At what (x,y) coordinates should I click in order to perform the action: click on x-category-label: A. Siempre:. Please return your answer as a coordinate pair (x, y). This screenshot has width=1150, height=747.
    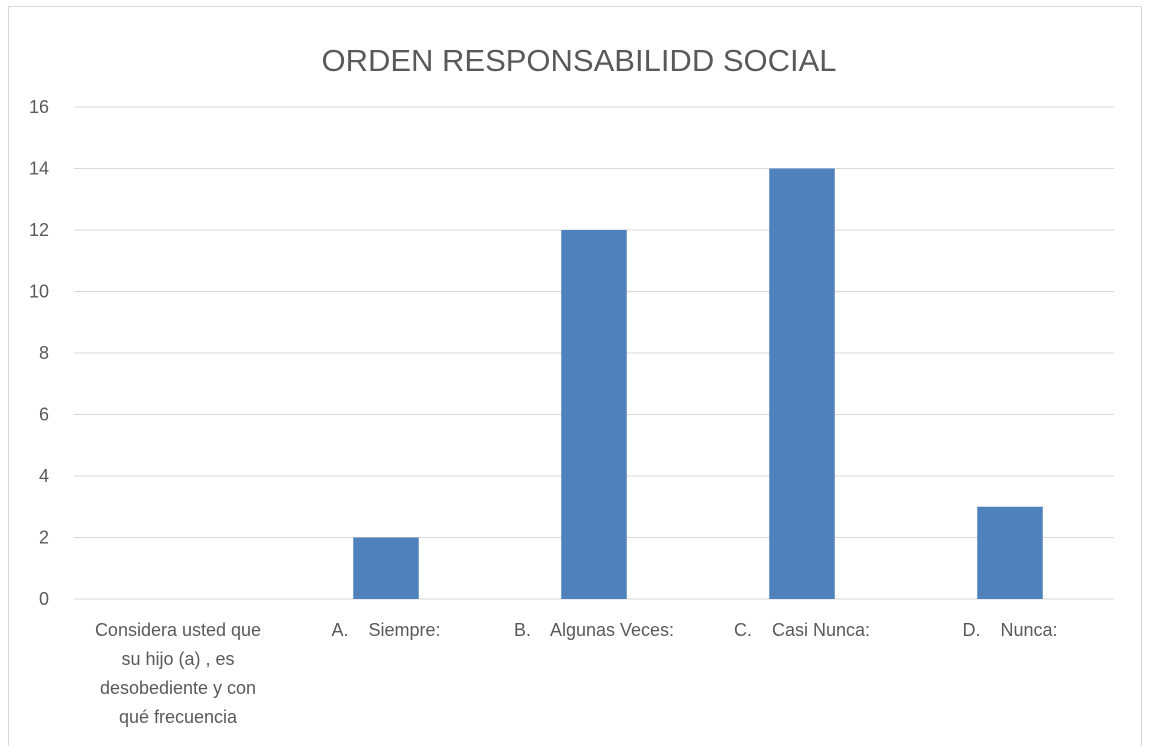
    Looking at the image, I should click on (385, 630).